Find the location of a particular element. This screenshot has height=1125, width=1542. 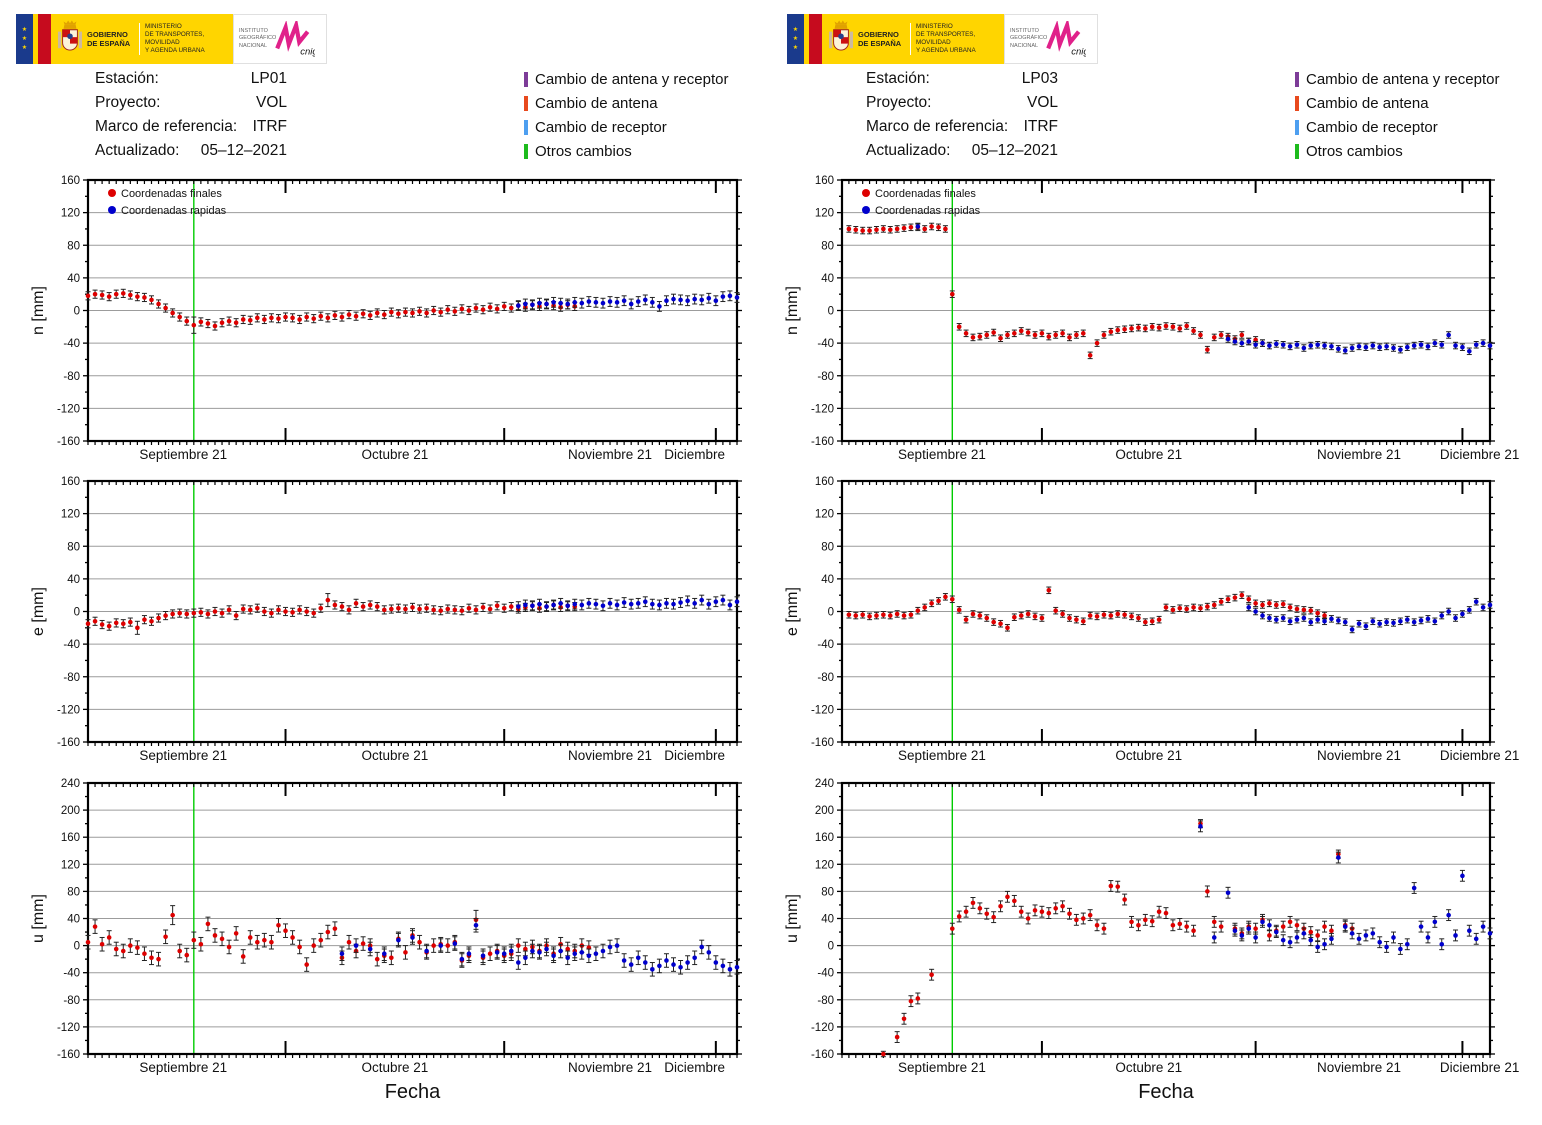

svg-text: 200 is located at coordinates (70, 811).